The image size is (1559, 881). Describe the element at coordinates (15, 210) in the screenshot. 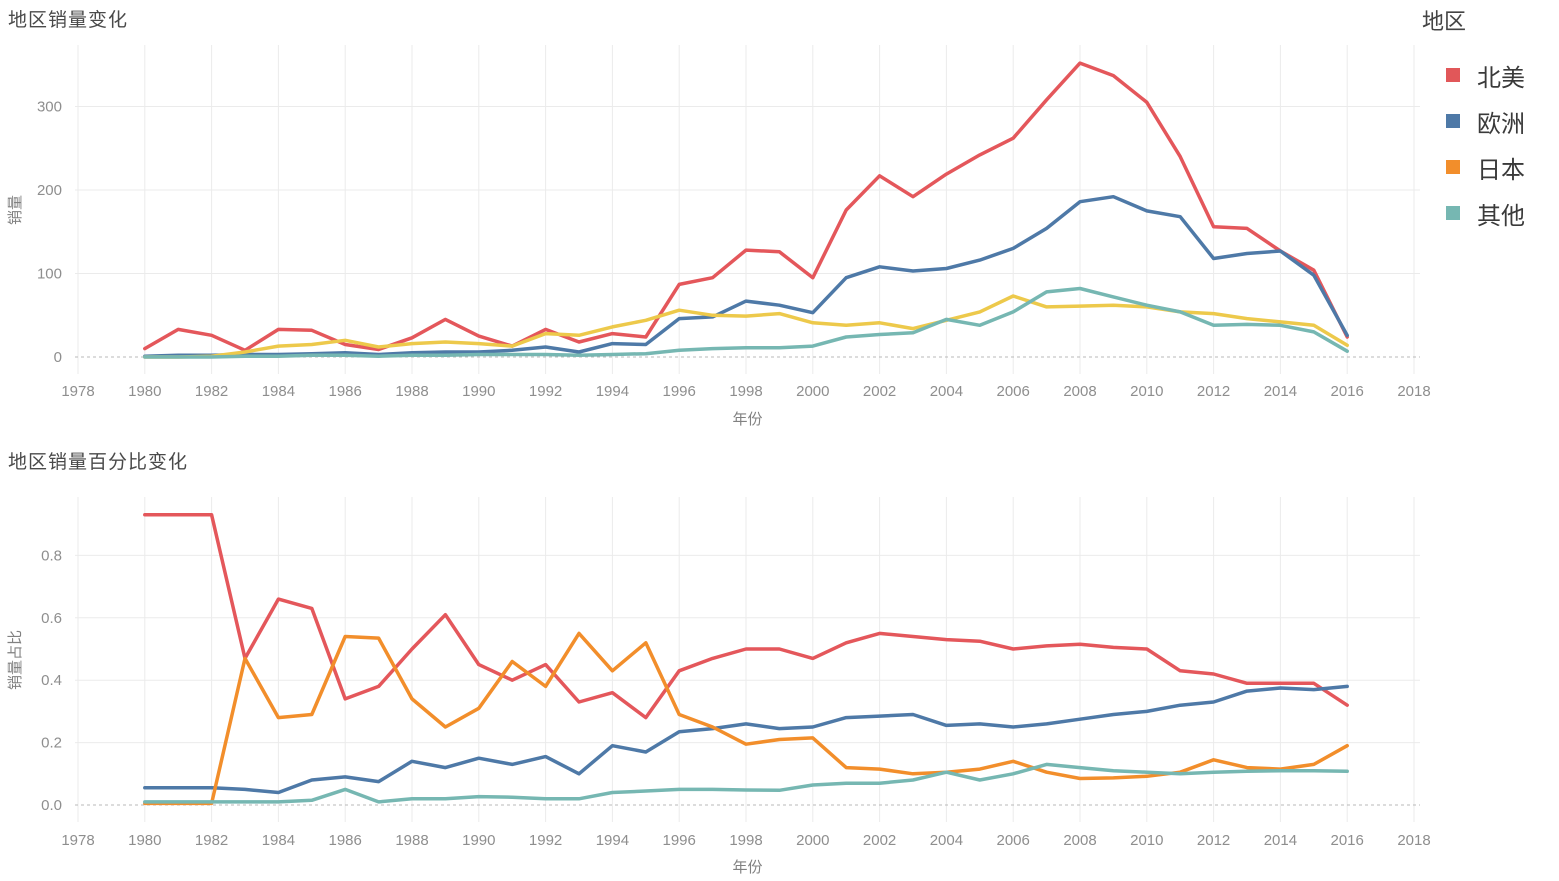

I see `y-axis-title: 销量` at that location.